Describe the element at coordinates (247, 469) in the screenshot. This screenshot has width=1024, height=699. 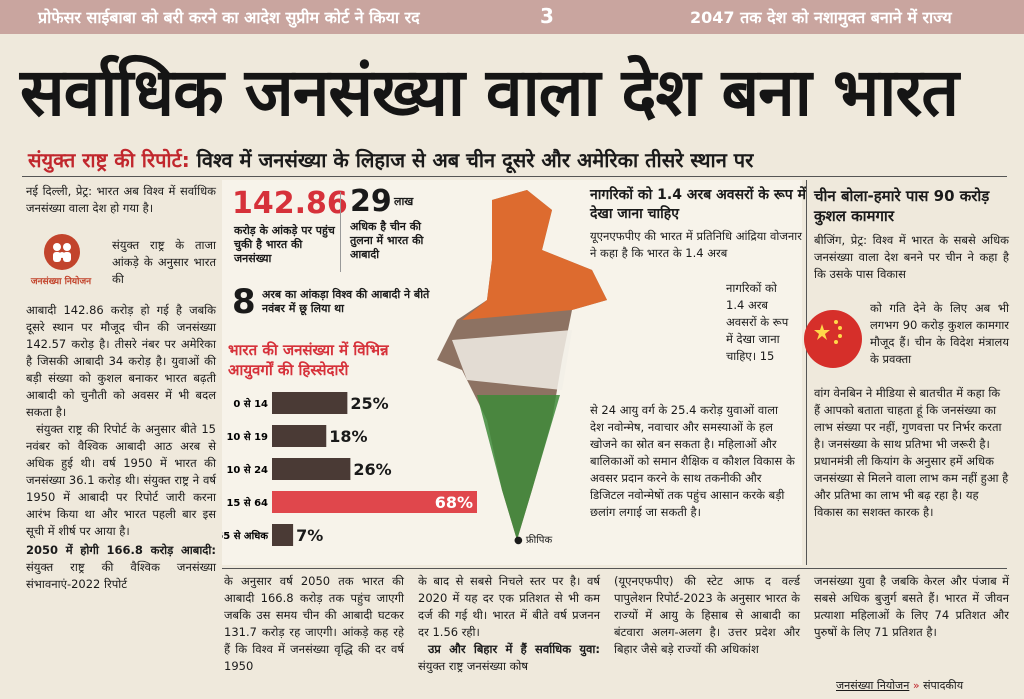
I see `chart-category-label: 10 से 24` at that location.